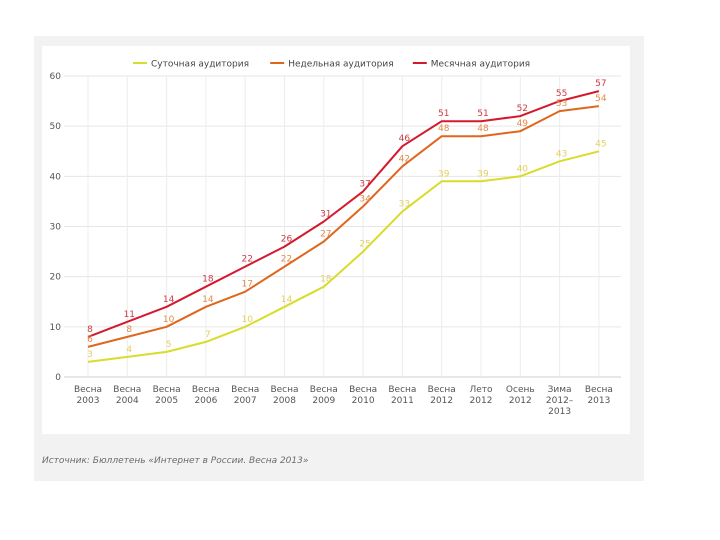 The height and width of the screenshot is (540, 720). I want to click on x-tick-label-line: 2003, so click(88, 401).